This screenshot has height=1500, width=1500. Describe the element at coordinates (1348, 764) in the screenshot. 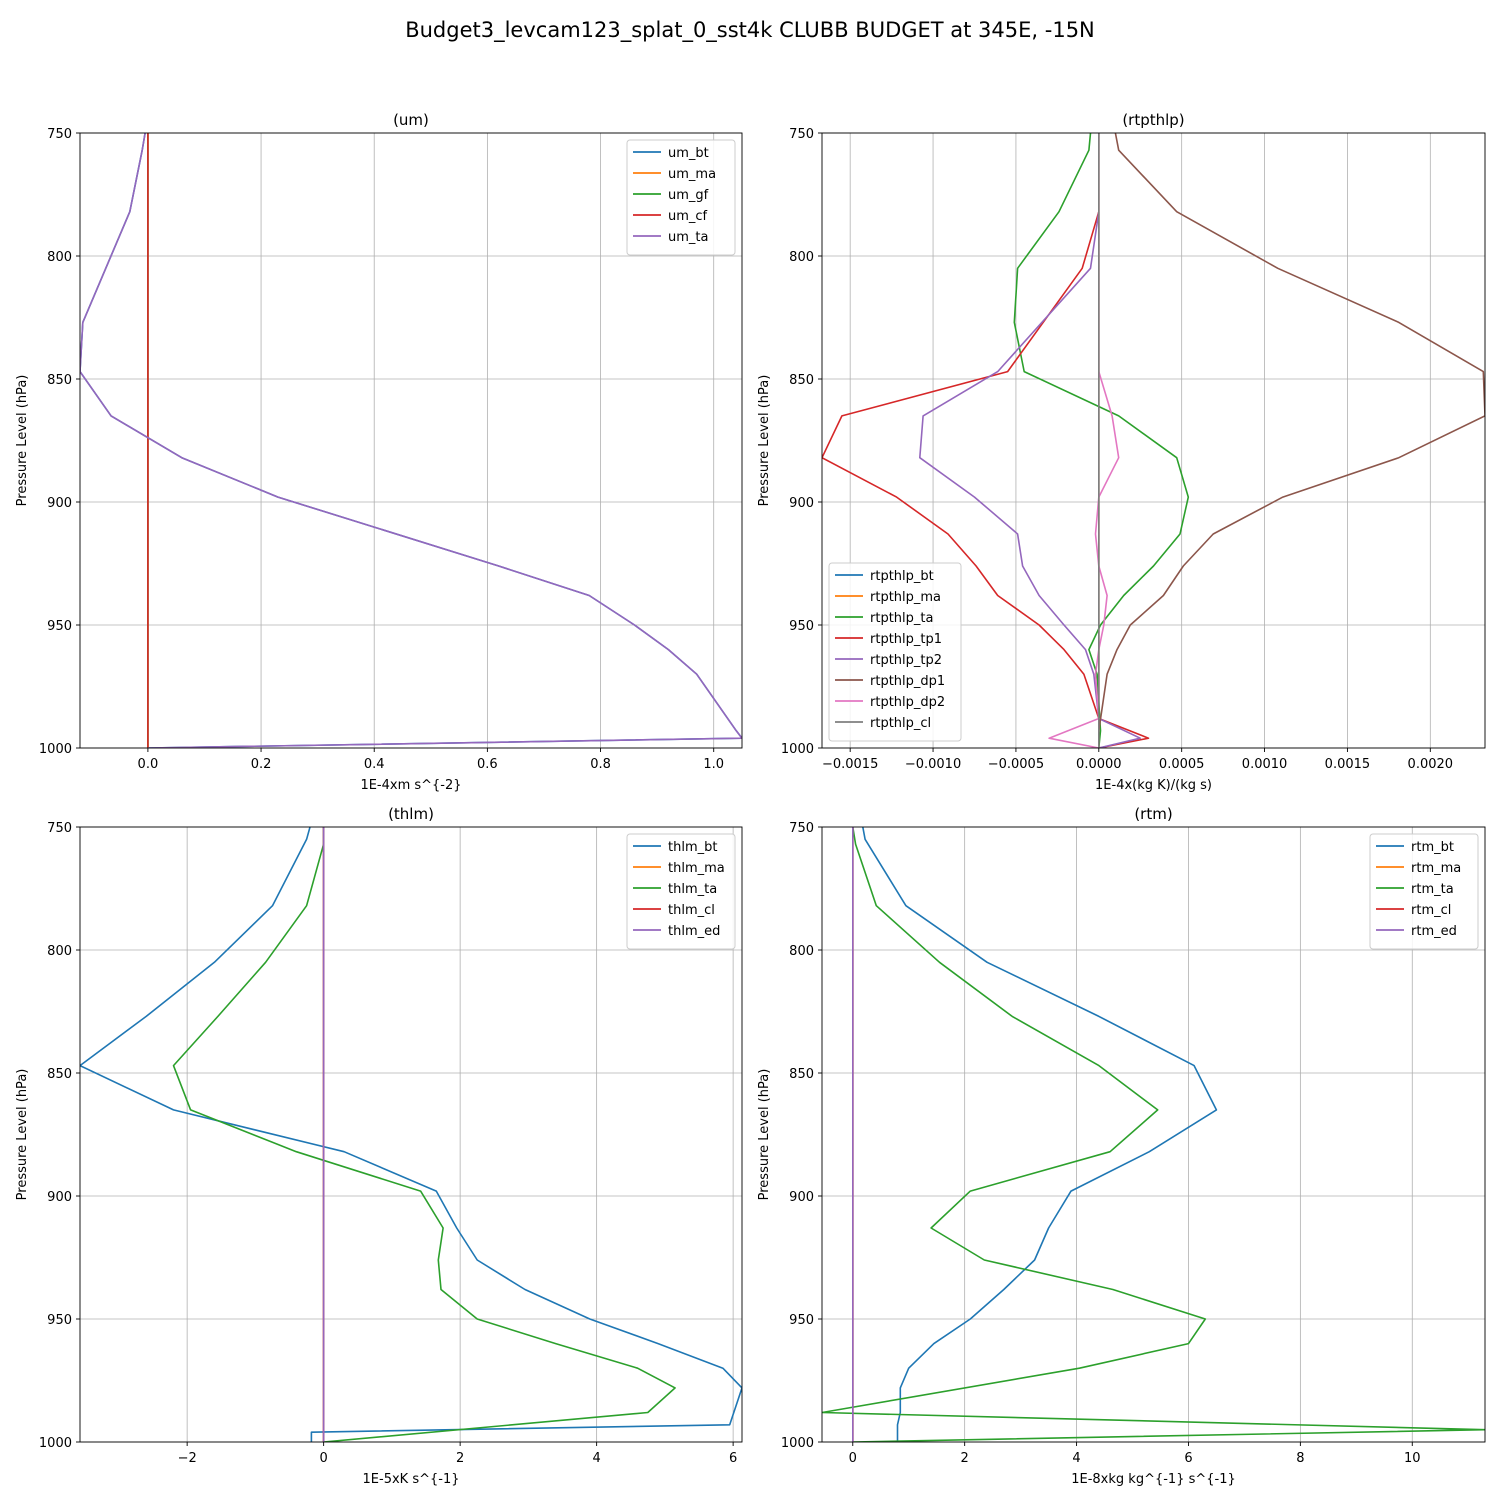

I see `x-tick-label: 0.0015` at that location.